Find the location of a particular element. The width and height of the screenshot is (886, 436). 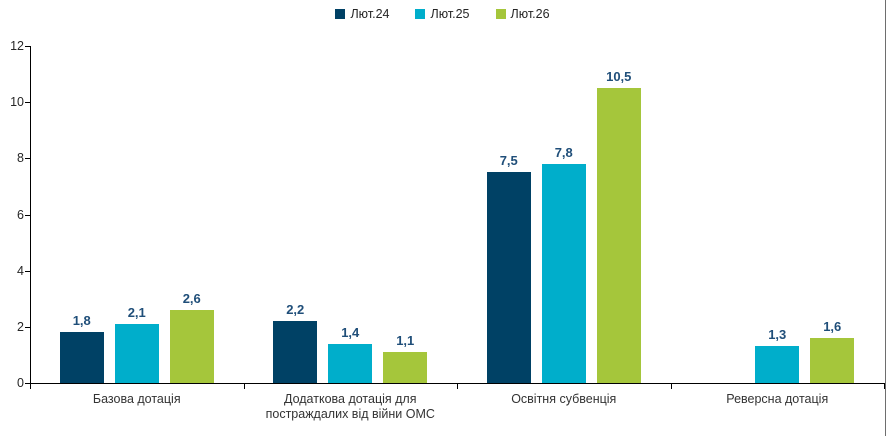

bar-value-label: 2,1 is located at coordinates (136, 313).